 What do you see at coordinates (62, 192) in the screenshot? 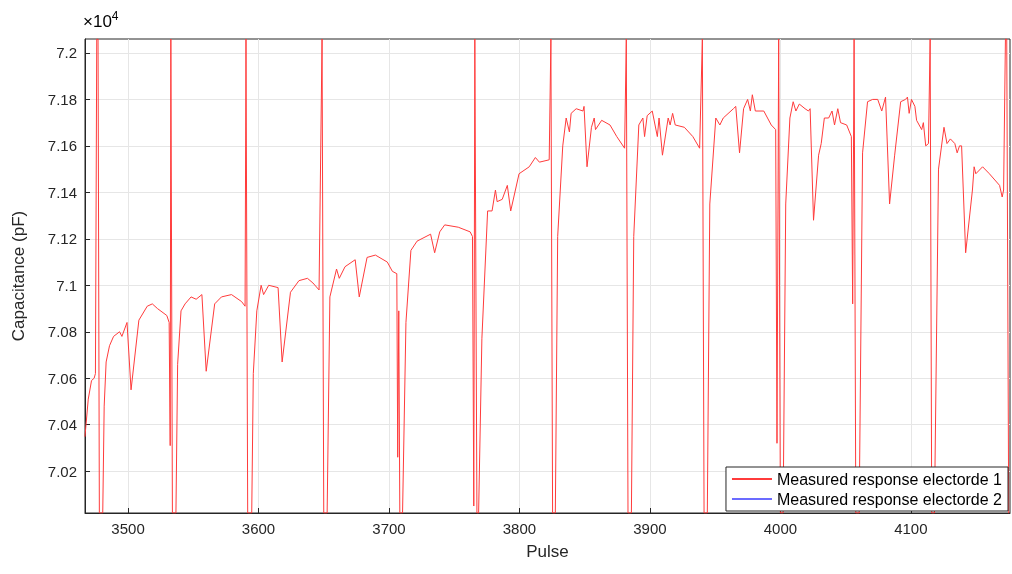
I see `y-tick-label: 7.14` at bounding box center [62, 192].